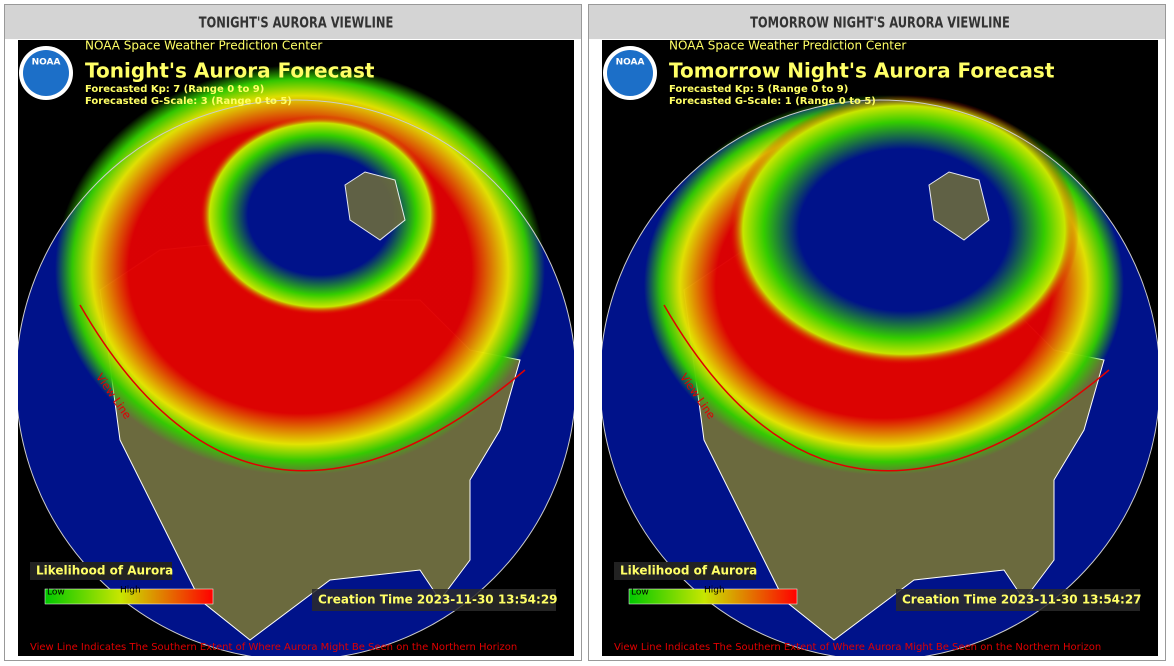 The height and width of the screenshot is (666, 1174). What do you see at coordinates (862, 71) in the screenshot?
I see `forecast-title: Tomorrow Night's Aurora Forecast` at bounding box center [862, 71].